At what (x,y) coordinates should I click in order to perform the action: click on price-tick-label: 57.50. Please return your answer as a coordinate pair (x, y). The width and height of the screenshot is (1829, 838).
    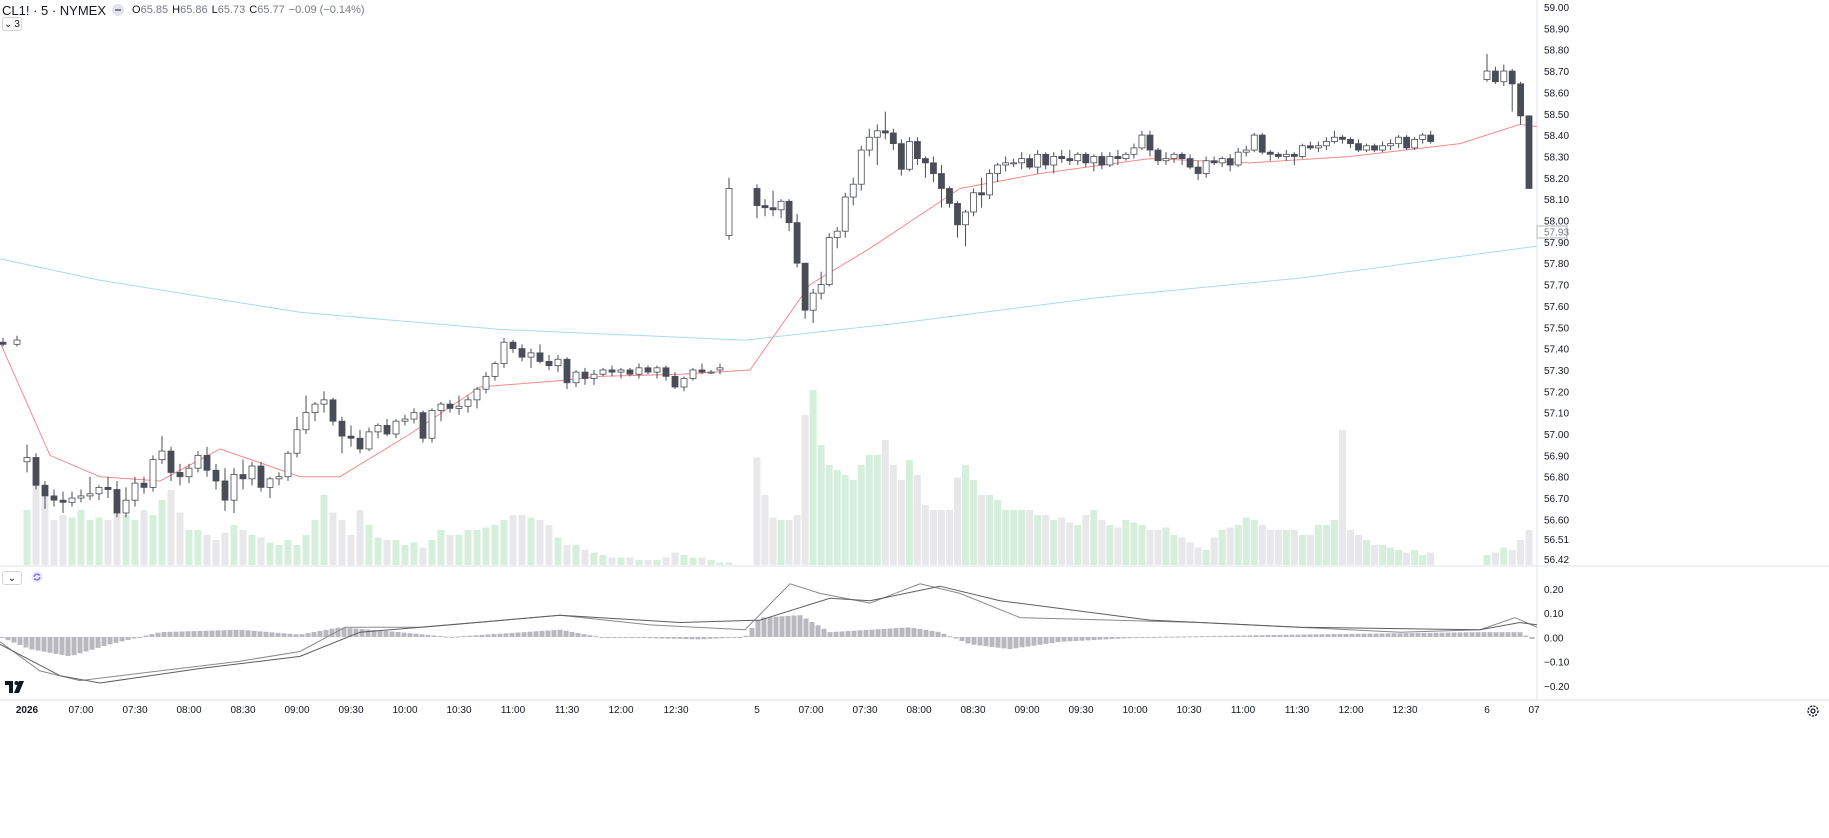
    Looking at the image, I should click on (1556, 328).